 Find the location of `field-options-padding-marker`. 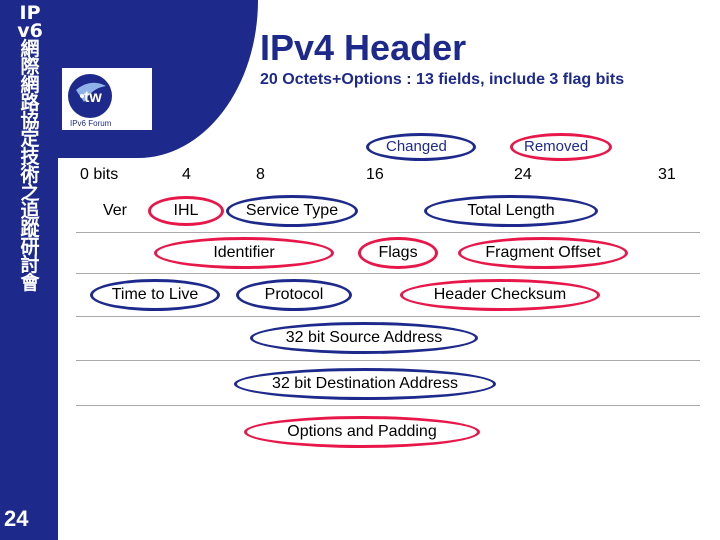

field-options-padding-marker is located at coordinates (362, 432).